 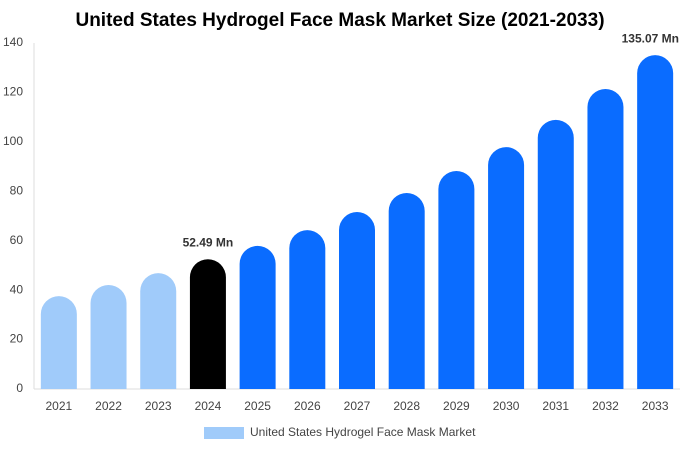 What do you see at coordinates (19, 388) in the screenshot?
I see `y-tick-label: 0` at bounding box center [19, 388].